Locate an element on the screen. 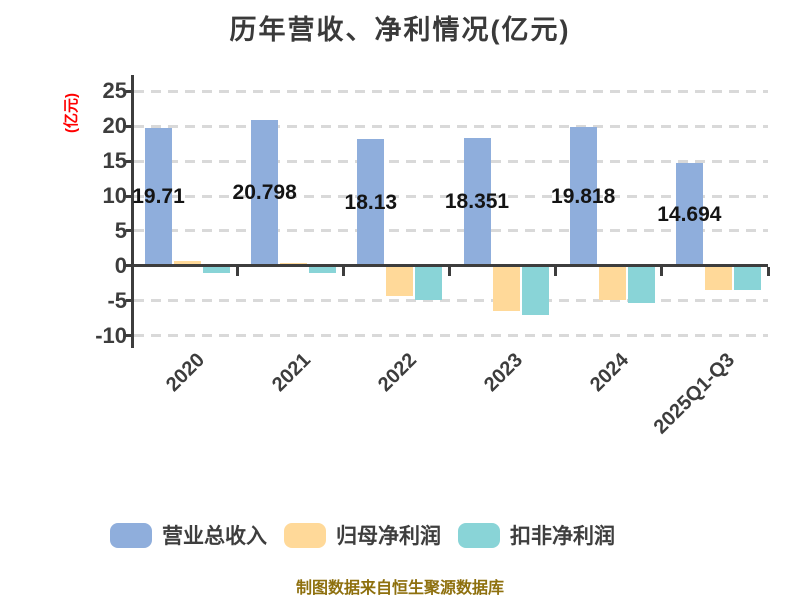 The height and width of the screenshot is (600, 800). bar-归母净利润-2021 is located at coordinates (294, 264).